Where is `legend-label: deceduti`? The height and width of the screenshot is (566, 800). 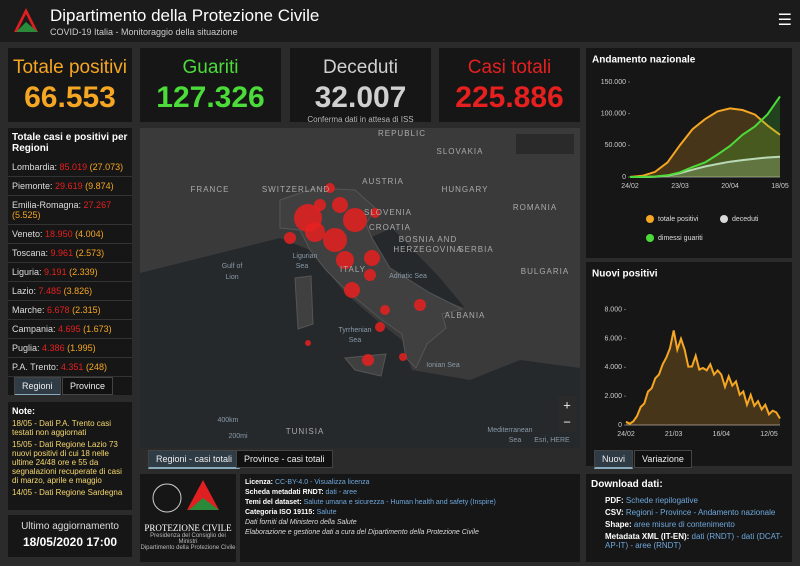 legend-label: deceduti is located at coordinates (745, 219).